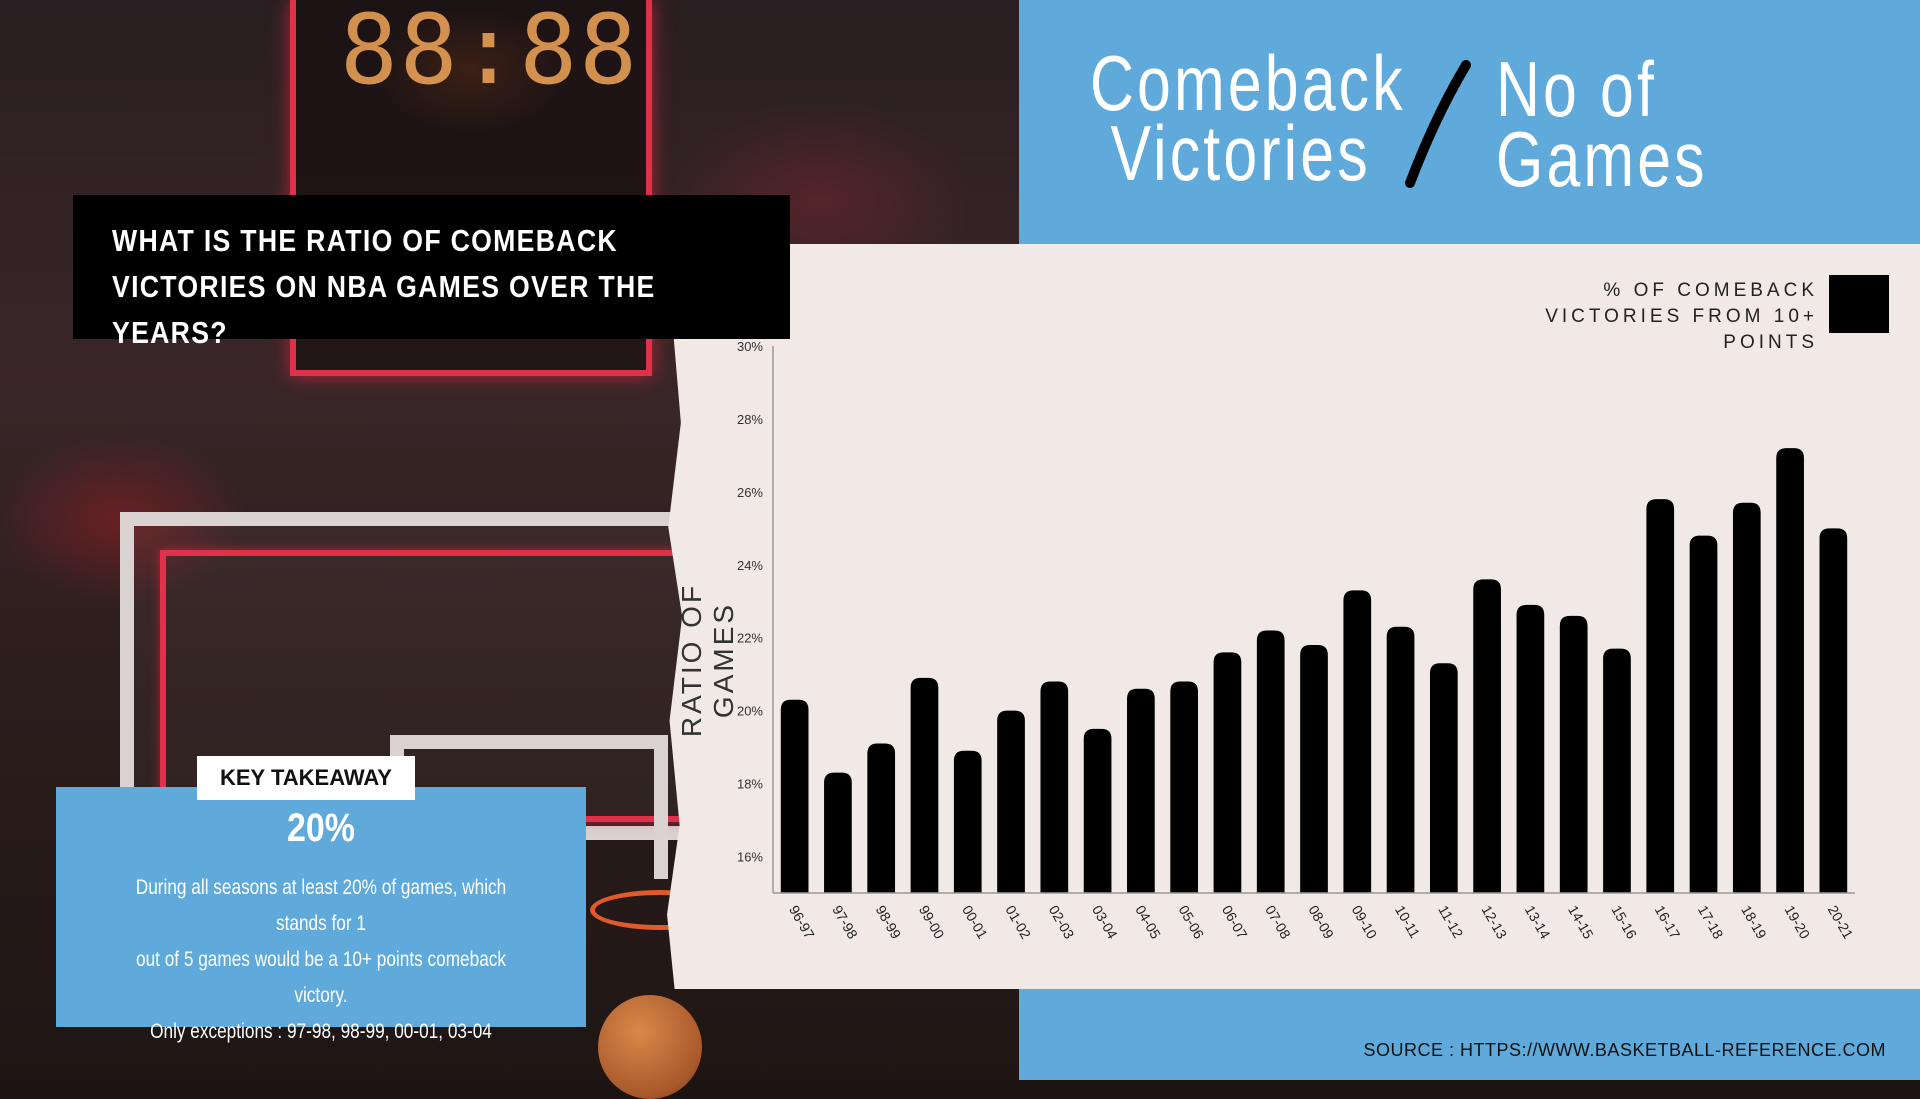 The width and height of the screenshot is (1920, 1099). I want to click on title-numerator: Comeback Victories, so click(1248, 118).